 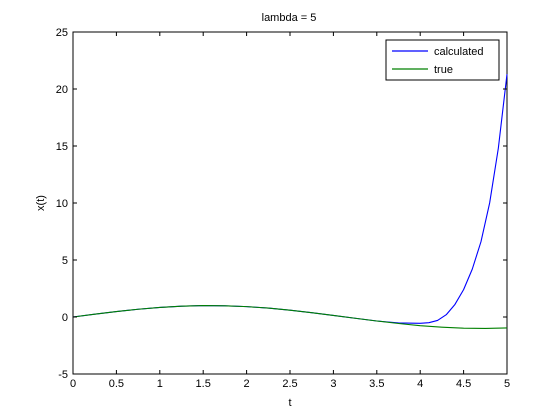 What do you see at coordinates (63, 375) in the screenshot?
I see `y-tick-label: -5` at bounding box center [63, 375].